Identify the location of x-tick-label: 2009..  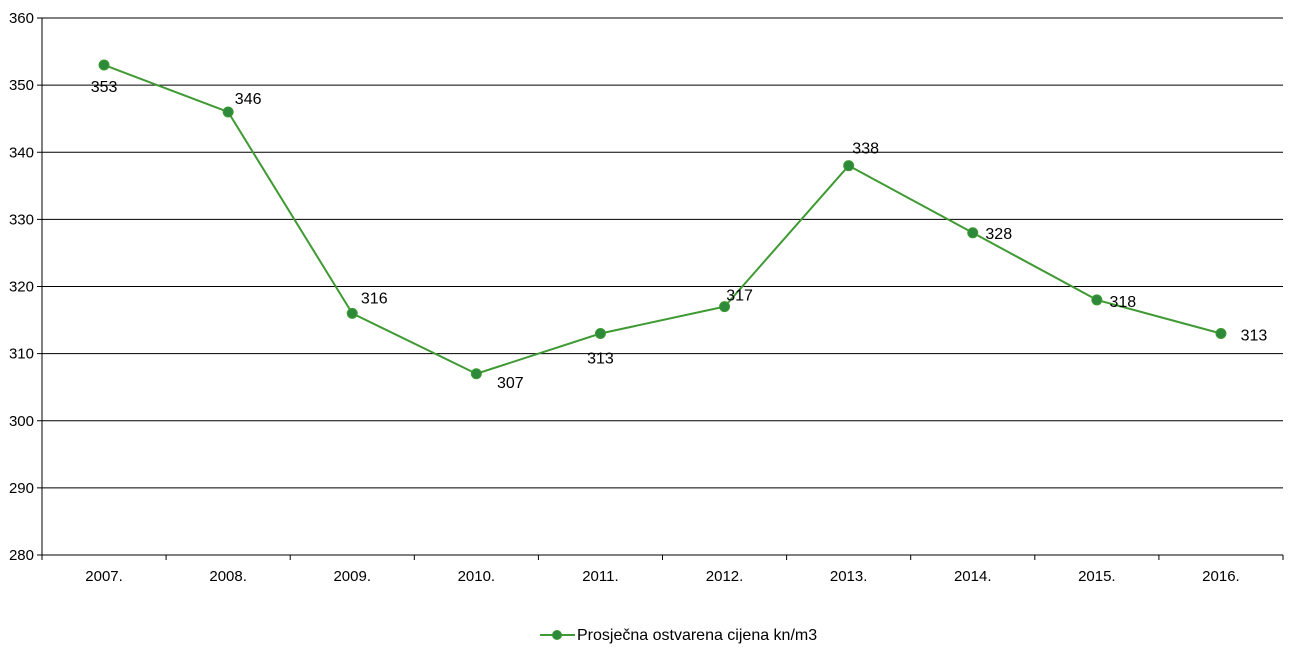
(352, 576).